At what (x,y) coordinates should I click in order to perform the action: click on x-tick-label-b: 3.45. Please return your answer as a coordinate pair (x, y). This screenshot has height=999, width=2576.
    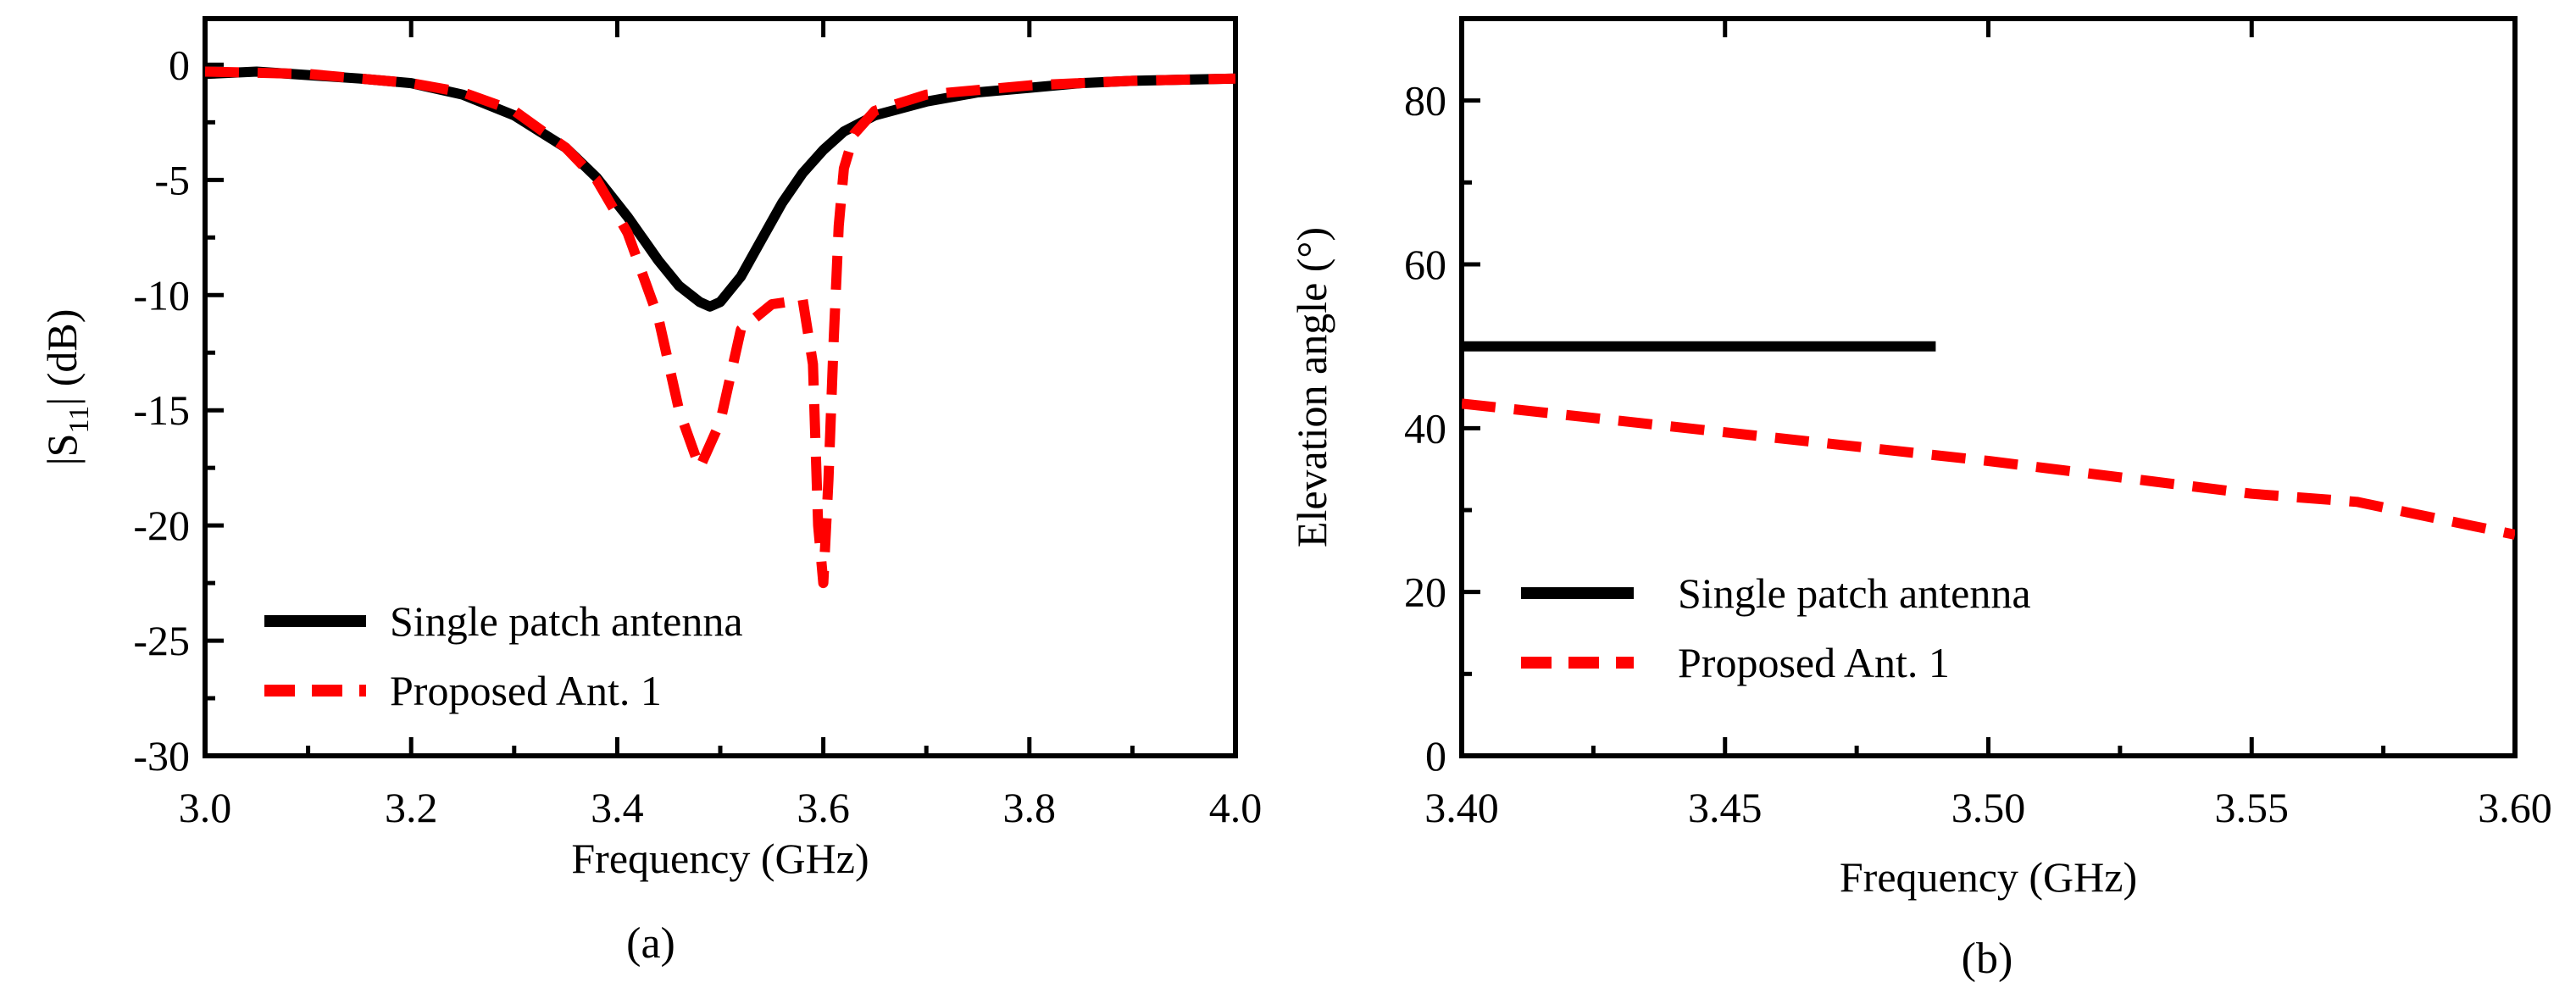
    Looking at the image, I should click on (1725, 807).